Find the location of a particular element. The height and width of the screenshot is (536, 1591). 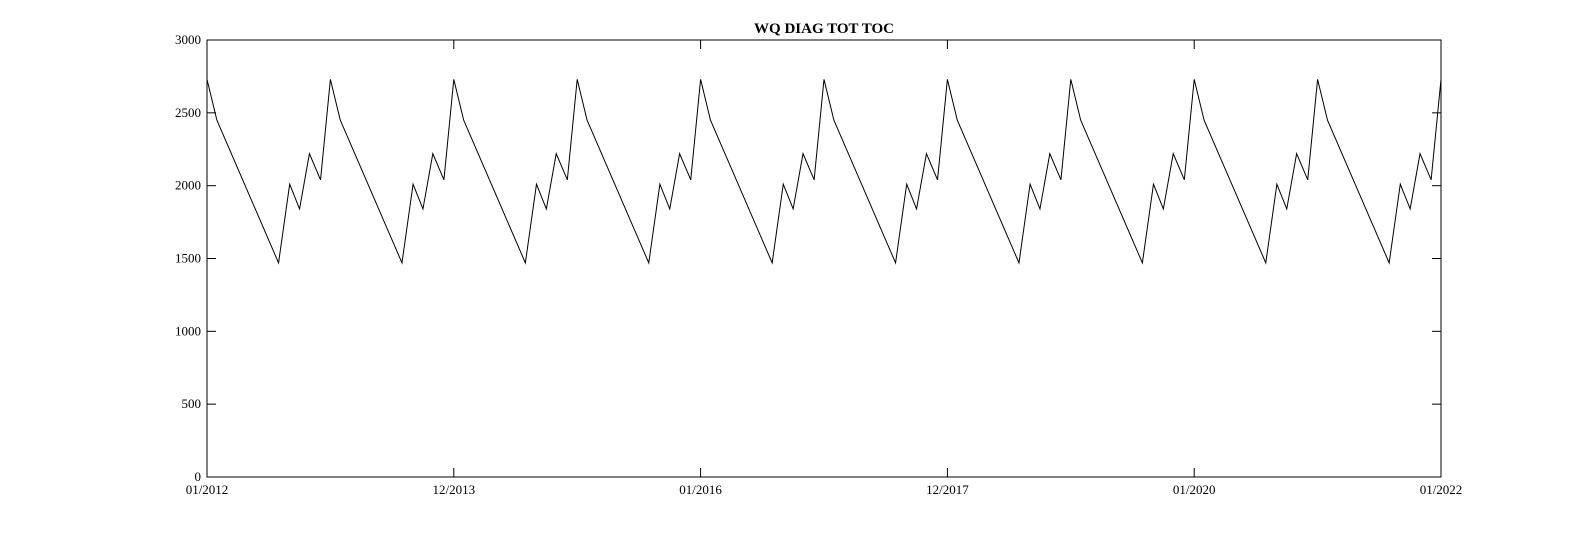

y-tick-label: 1500 is located at coordinates (188, 258).